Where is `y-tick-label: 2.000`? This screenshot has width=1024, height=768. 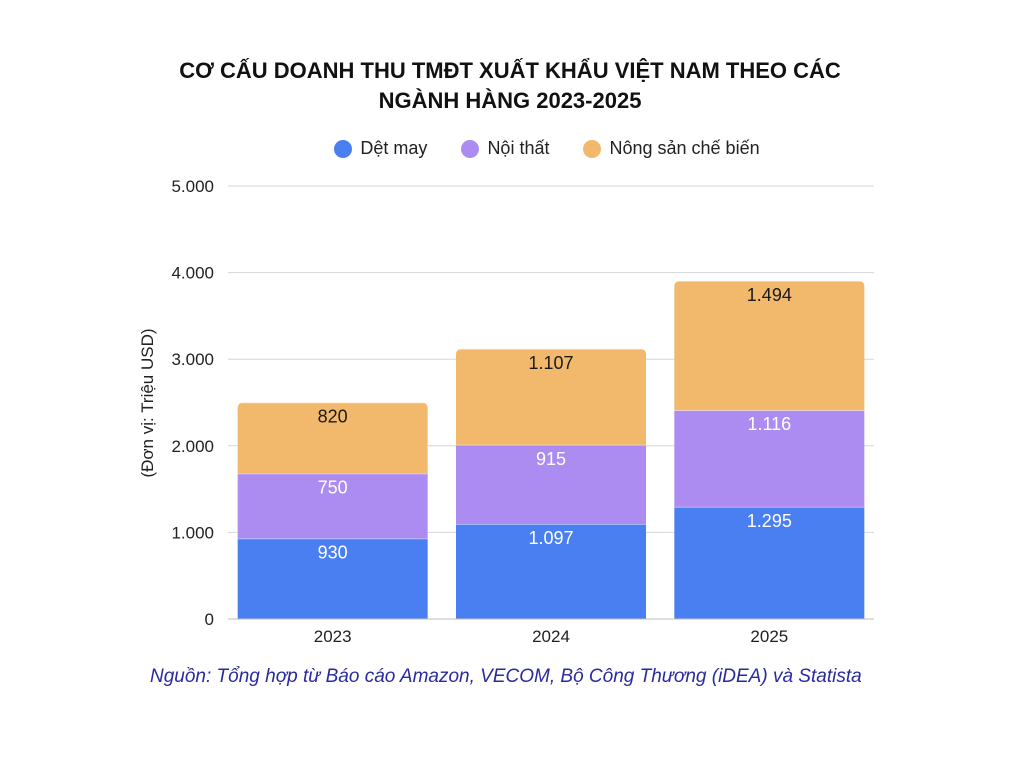 y-tick-label: 2.000 is located at coordinates (192, 446).